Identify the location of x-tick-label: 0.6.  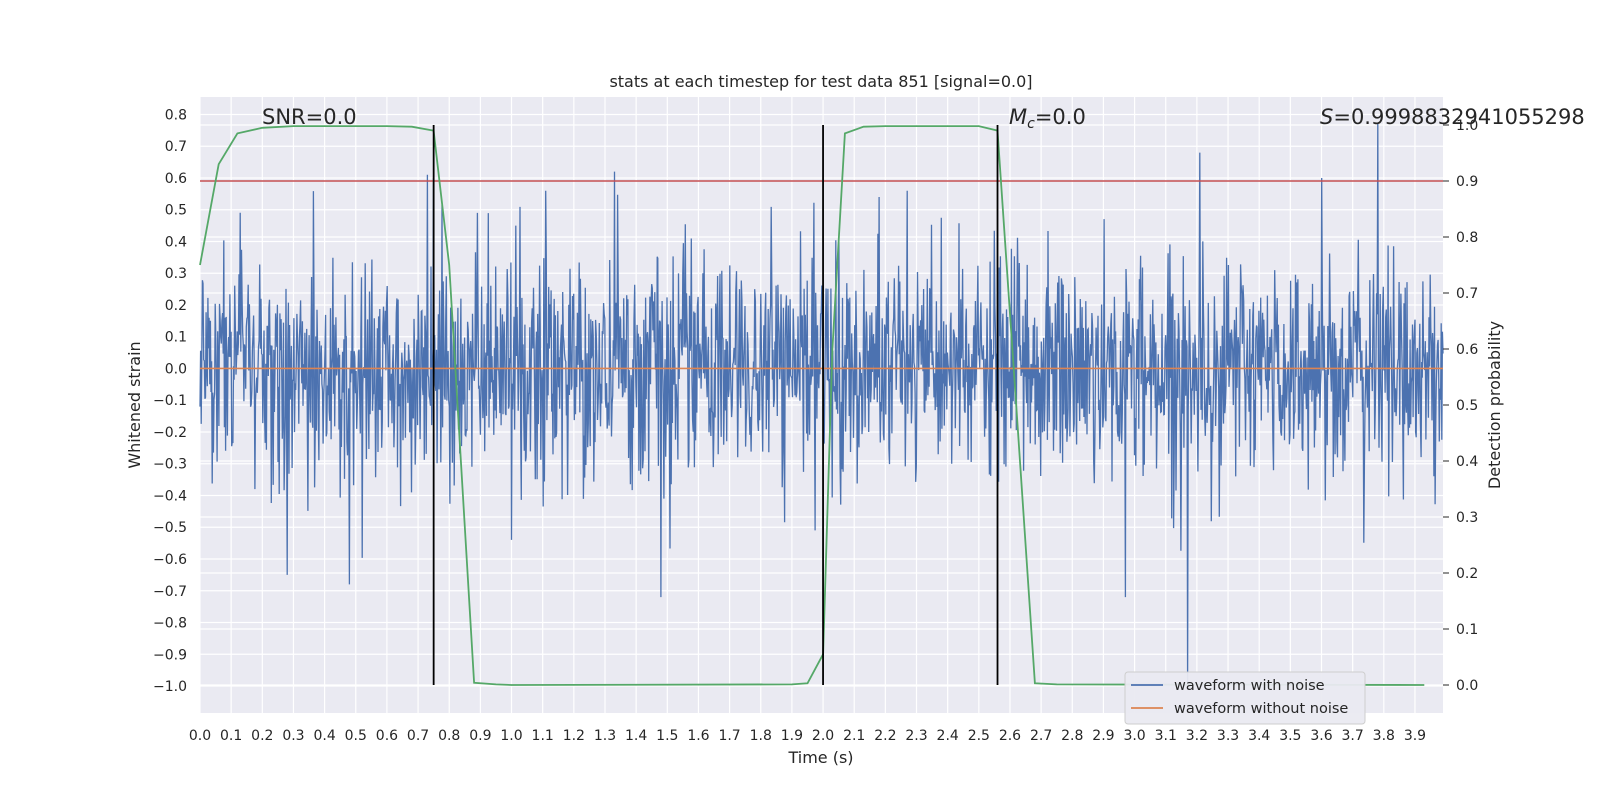
(387, 736).